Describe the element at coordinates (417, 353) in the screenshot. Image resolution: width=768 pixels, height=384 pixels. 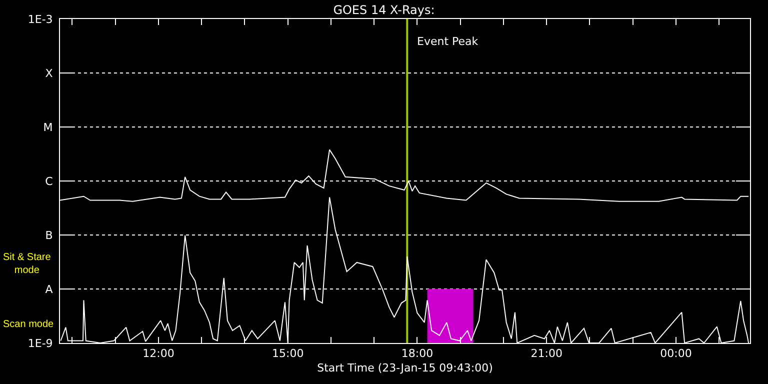
I see `x-tick-label: 18:00` at that location.